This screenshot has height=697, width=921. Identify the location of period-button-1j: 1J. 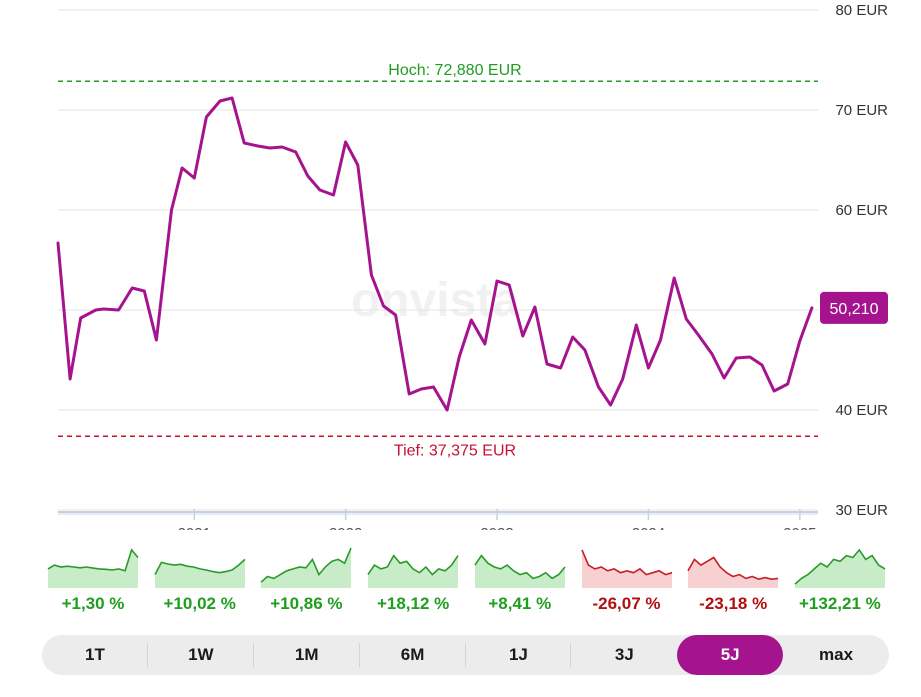
(519, 655).